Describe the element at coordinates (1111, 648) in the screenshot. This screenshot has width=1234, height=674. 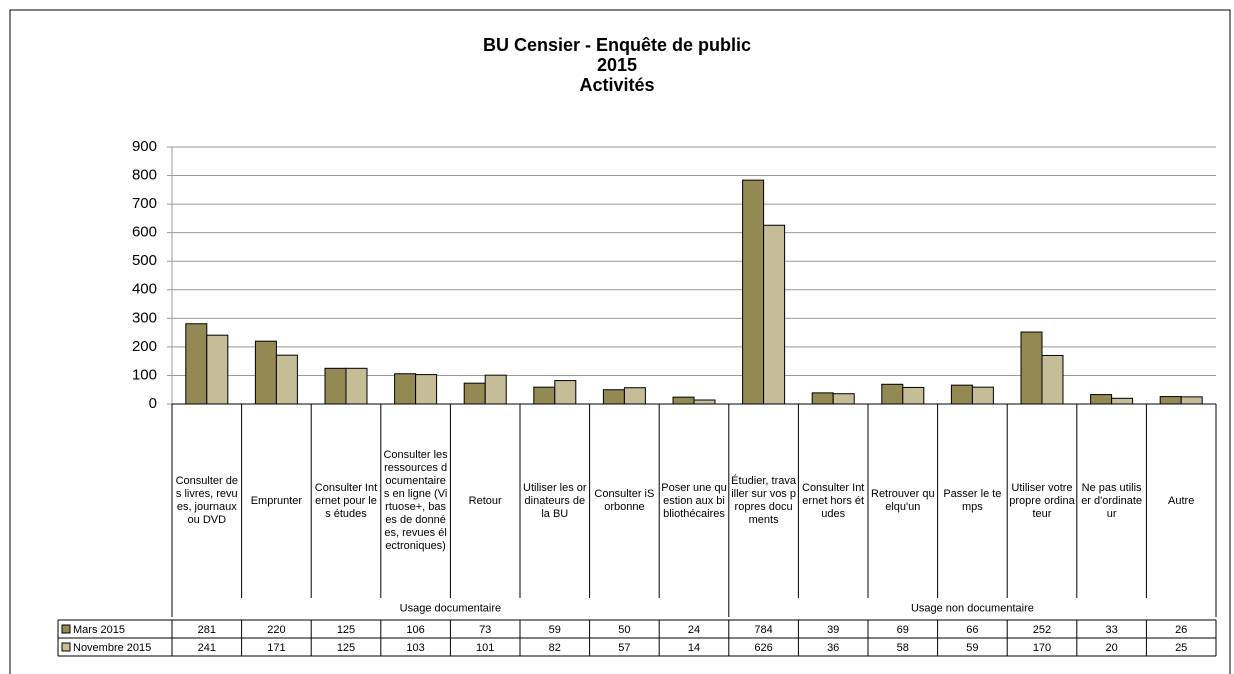
I see `table-value: 20` at that location.